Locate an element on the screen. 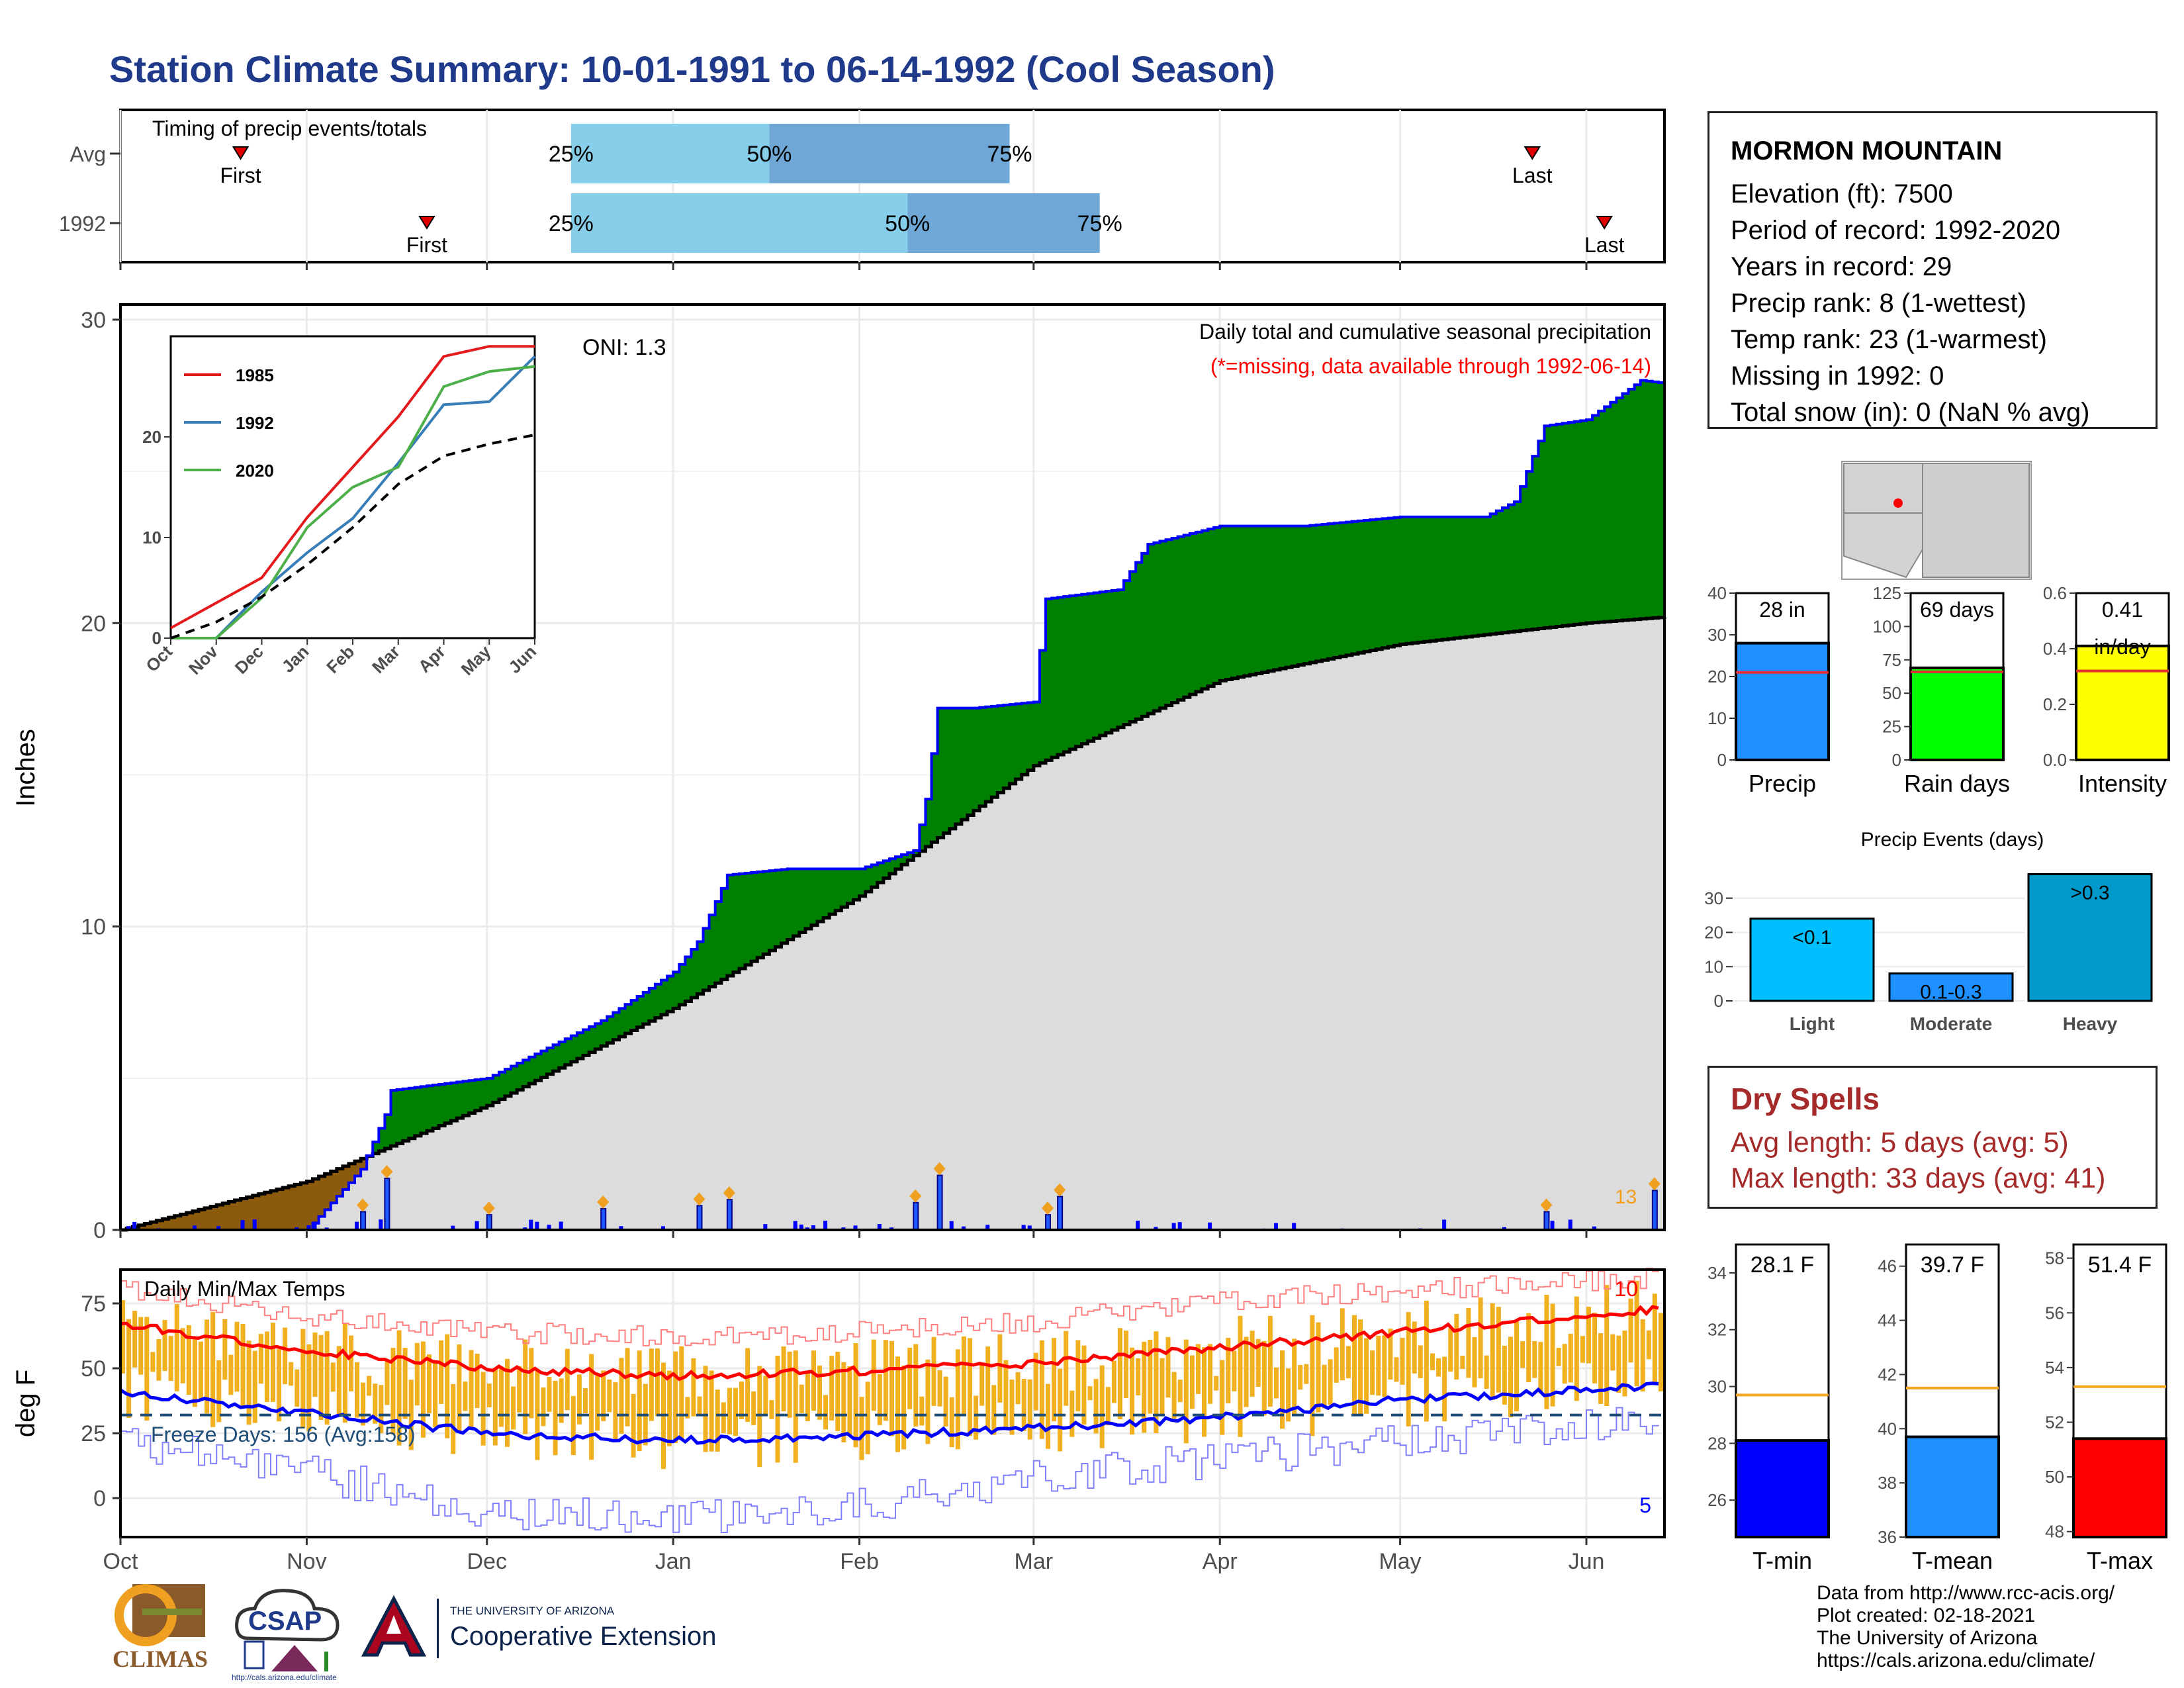  climas-logo-bar is located at coordinates (172, 1612).